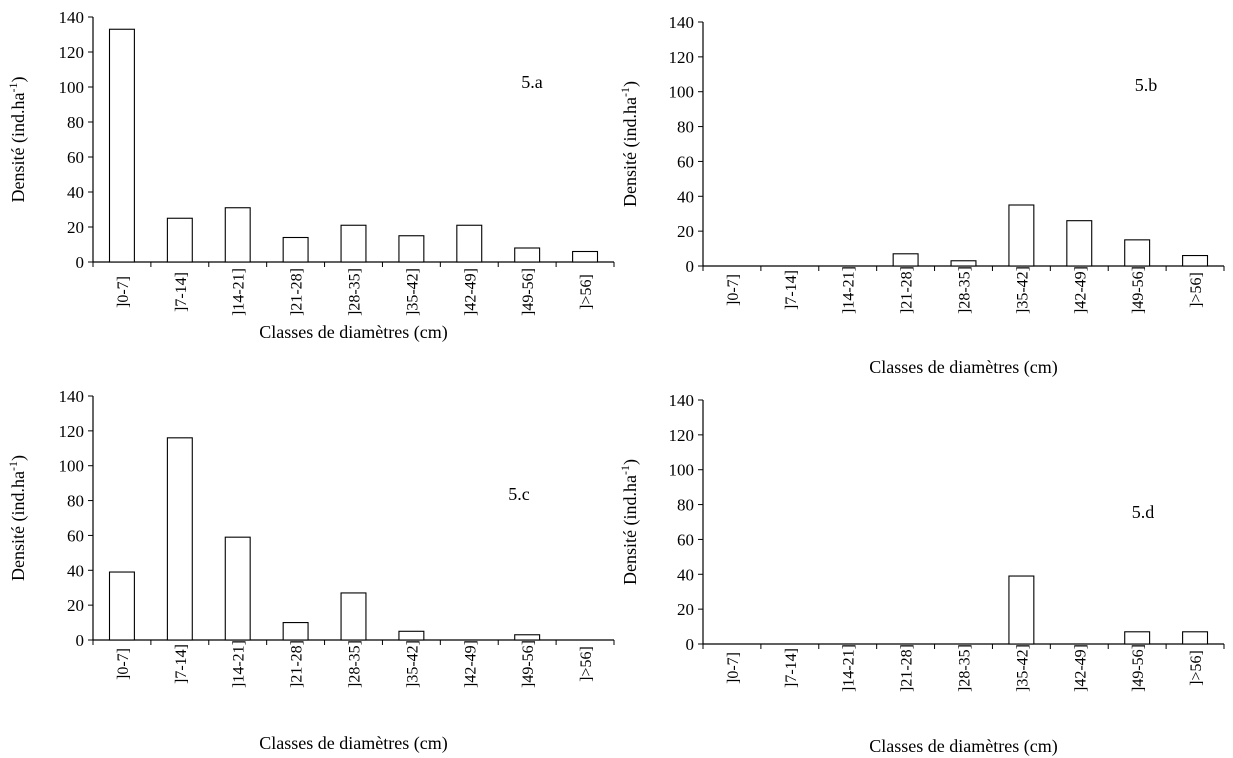 Image resolution: width=1233 pixels, height=758 pixels. What do you see at coordinates (519, 494) in the screenshot?
I see `panel-label: 5.c` at bounding box center [519, 494].